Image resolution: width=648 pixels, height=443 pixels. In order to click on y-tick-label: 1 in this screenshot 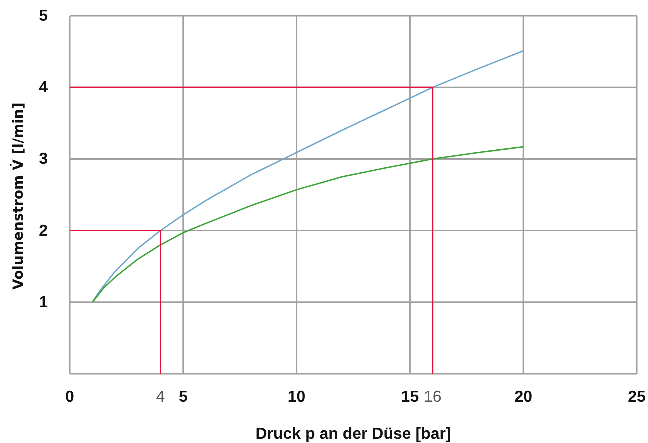, I will do `click(43, 303)`.